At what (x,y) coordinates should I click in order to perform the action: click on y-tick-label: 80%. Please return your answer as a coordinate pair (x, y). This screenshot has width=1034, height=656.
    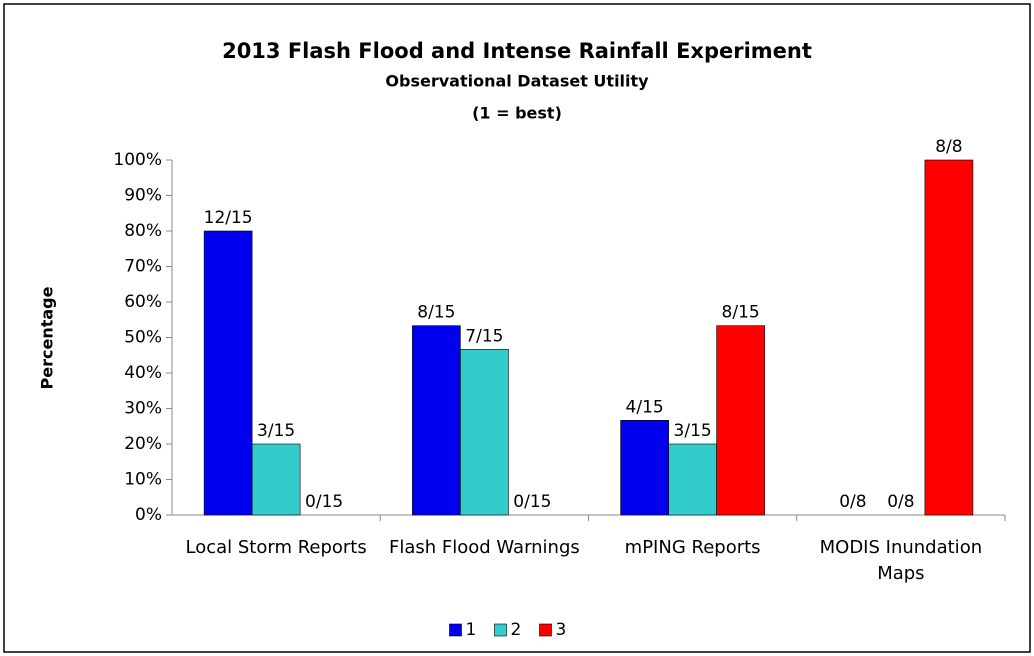
    Looking at the image, I should click on (143, 231).